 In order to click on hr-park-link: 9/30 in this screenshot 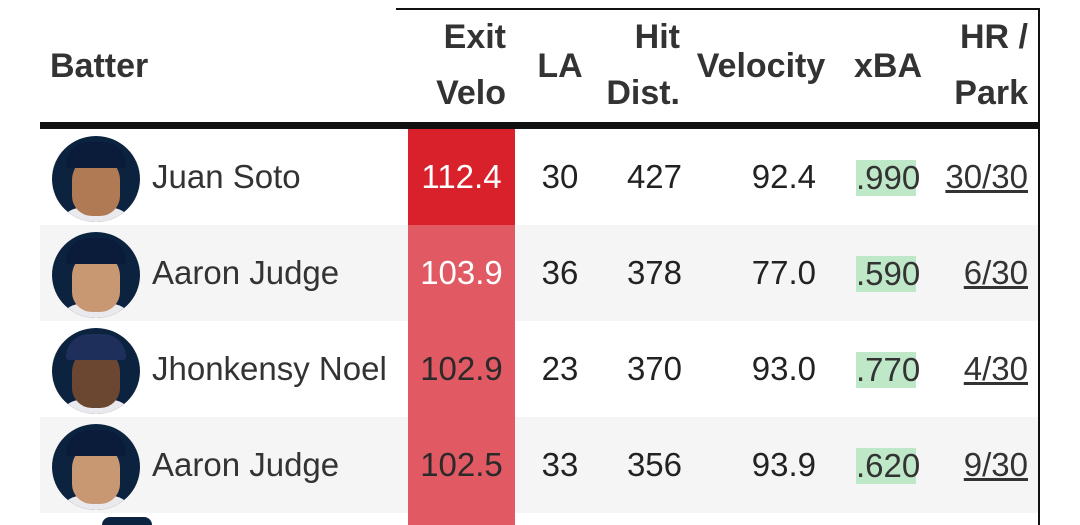, I will do `click(979, 465)`.